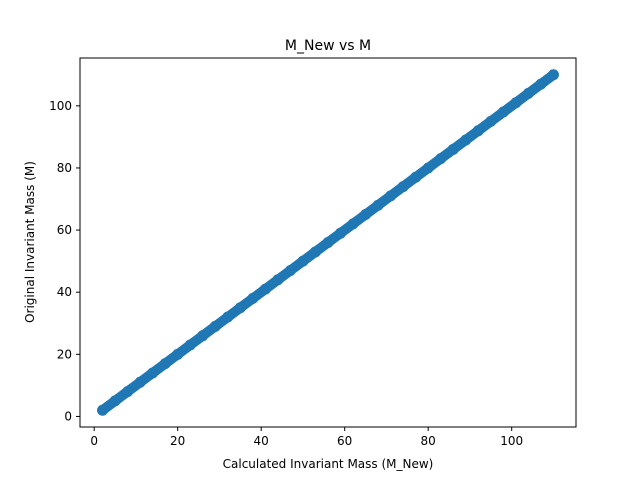 Image resolution: width=640 pixels, height=480 pixels. Describe the element at coordinates (306, 437) in the screenshot. I see `x-axis-ticks: 0 20 40 60 80 100` at that location.